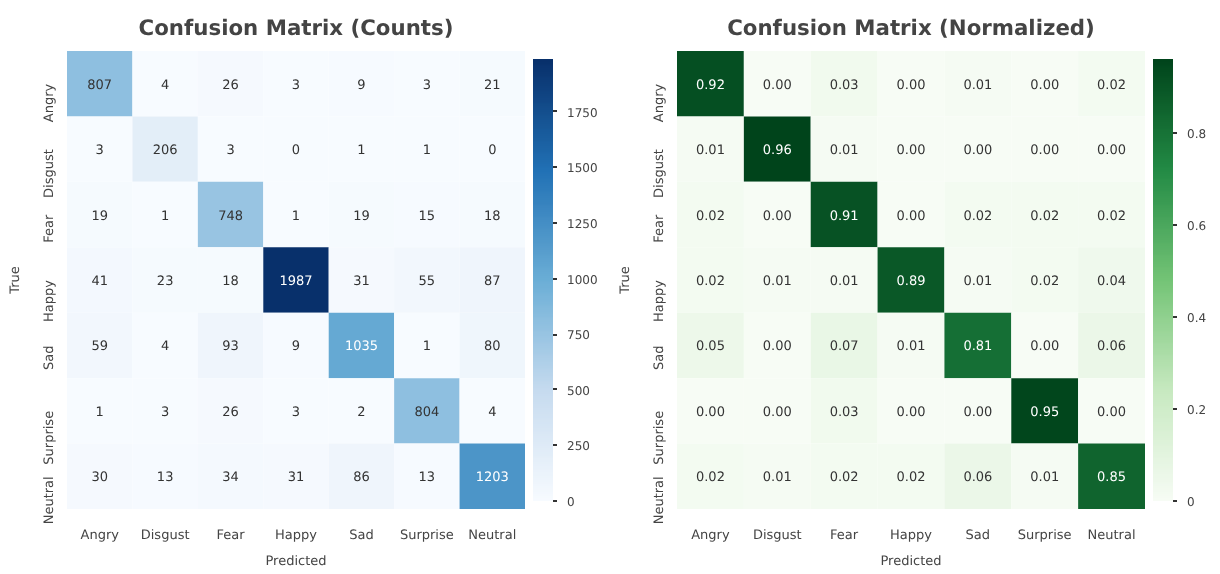 This screenshot has width=1220, height=574. What do you see at coordinates (296, 28) in the screenshot?
I see `chart-title: Confusion Matrix (Counts)` at bounding box center [296, 28].